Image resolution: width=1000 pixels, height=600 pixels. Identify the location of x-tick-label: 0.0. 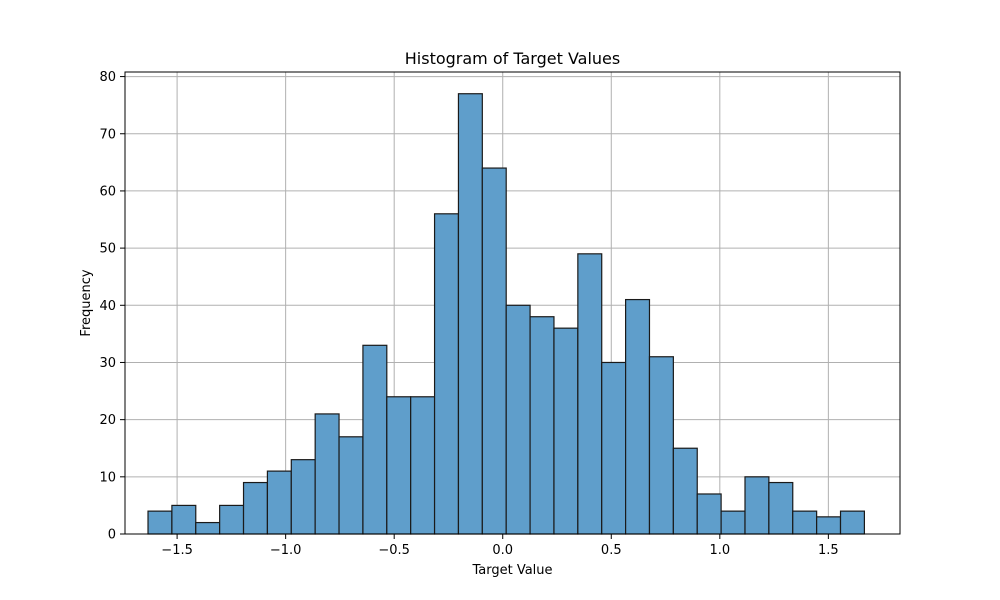
(502, 550).